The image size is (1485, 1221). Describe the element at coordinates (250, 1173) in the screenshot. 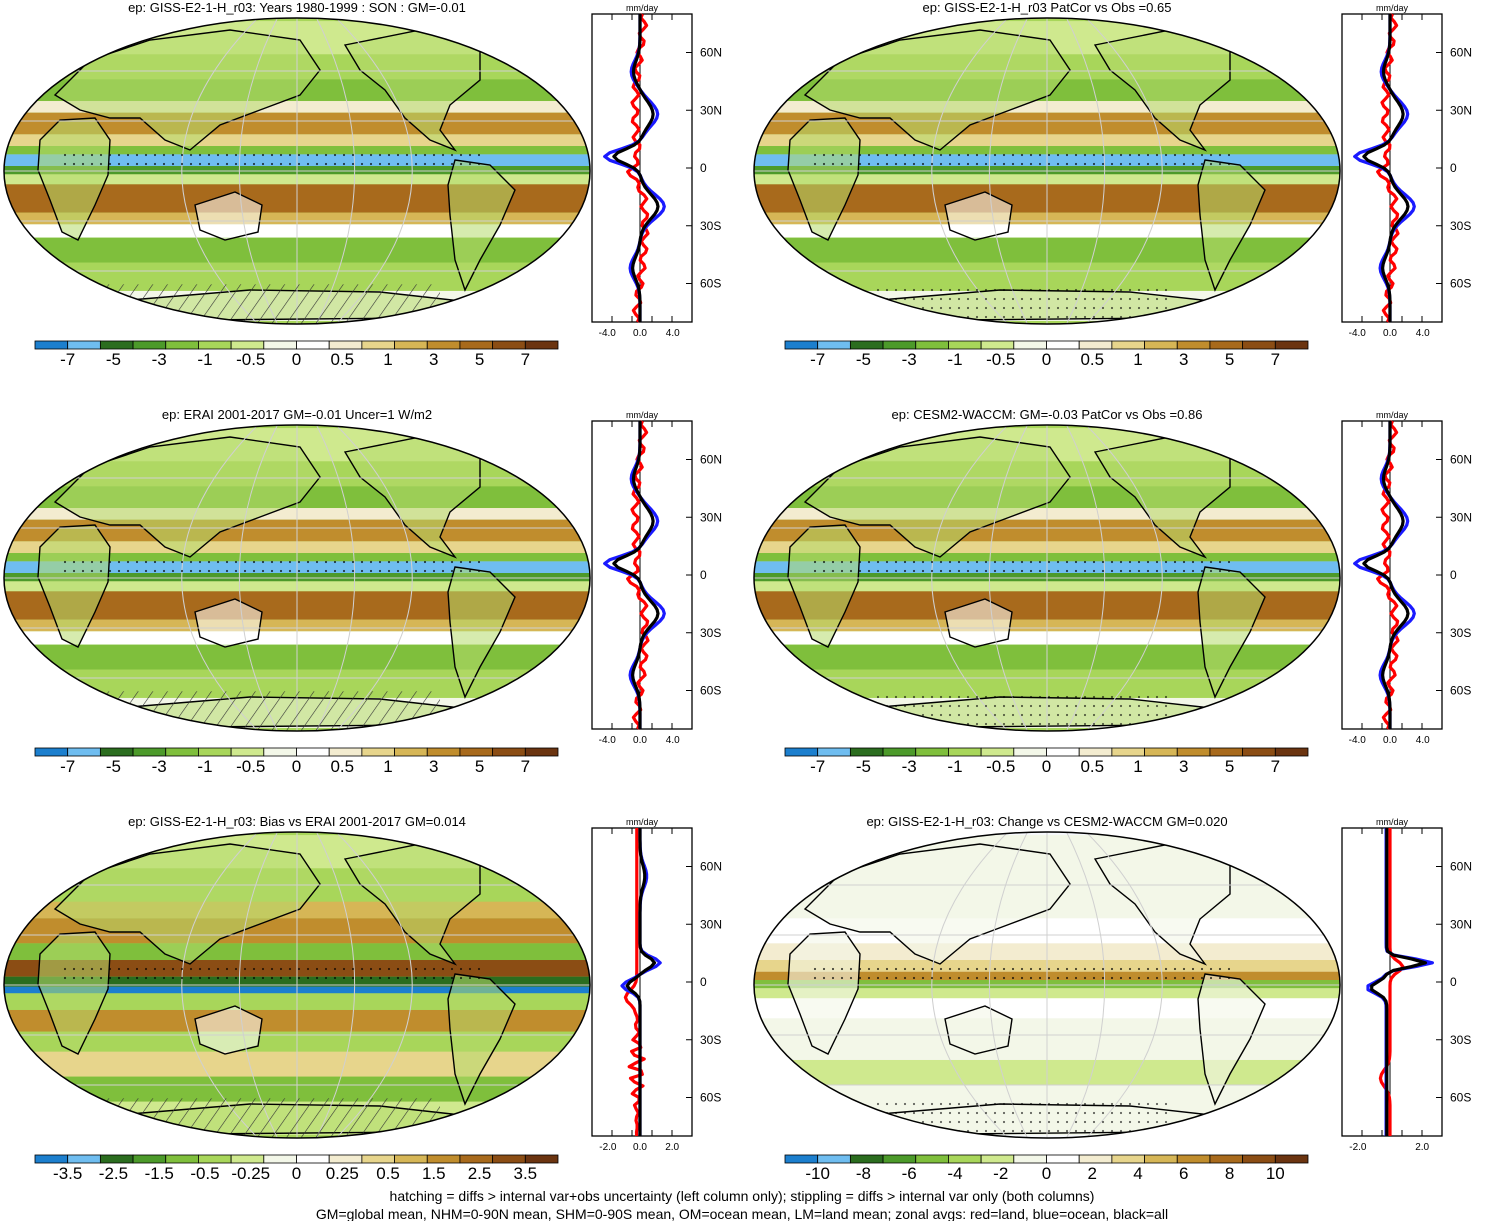

I see `colorbar-label: -0.25` at that location.